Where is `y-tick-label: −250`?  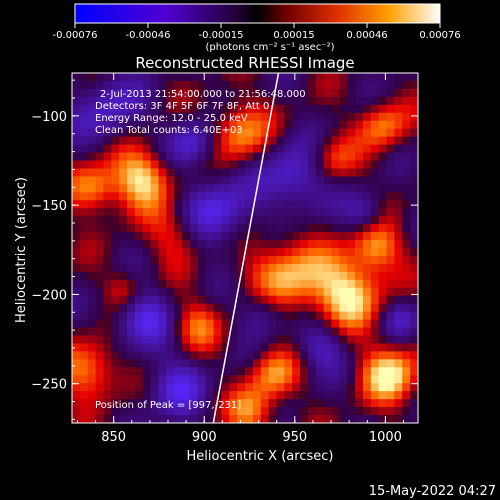 y-tick-label: −250 is located at coordinates (49, 385).